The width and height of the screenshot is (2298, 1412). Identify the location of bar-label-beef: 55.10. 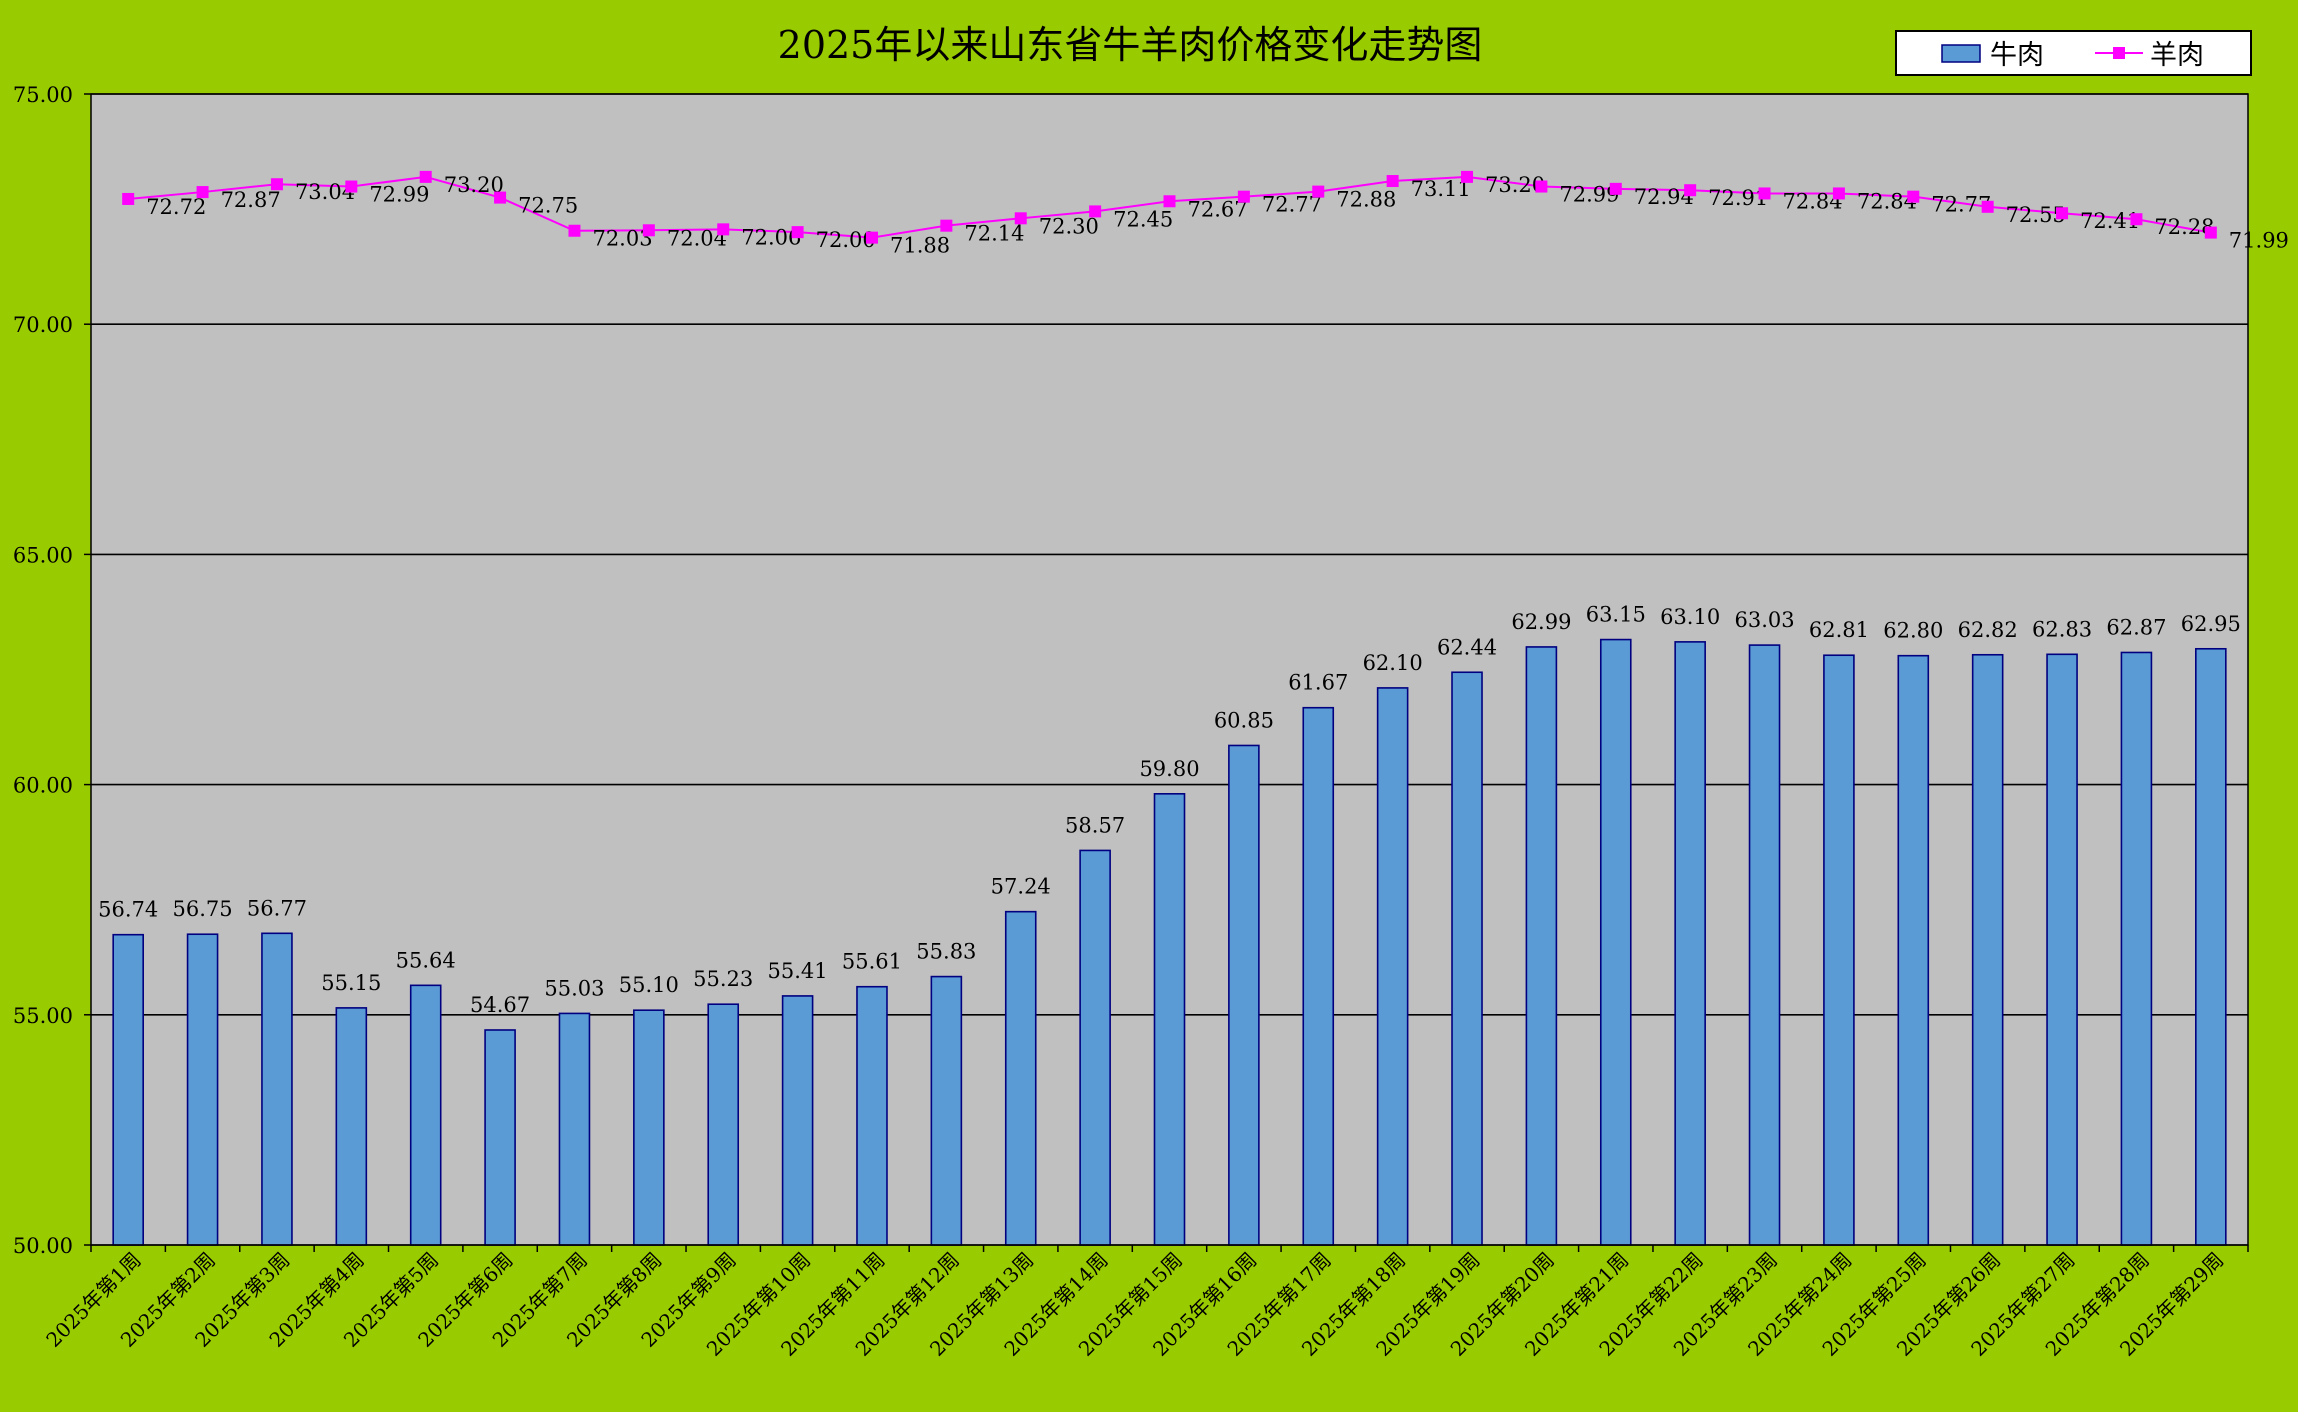
(649, 985).